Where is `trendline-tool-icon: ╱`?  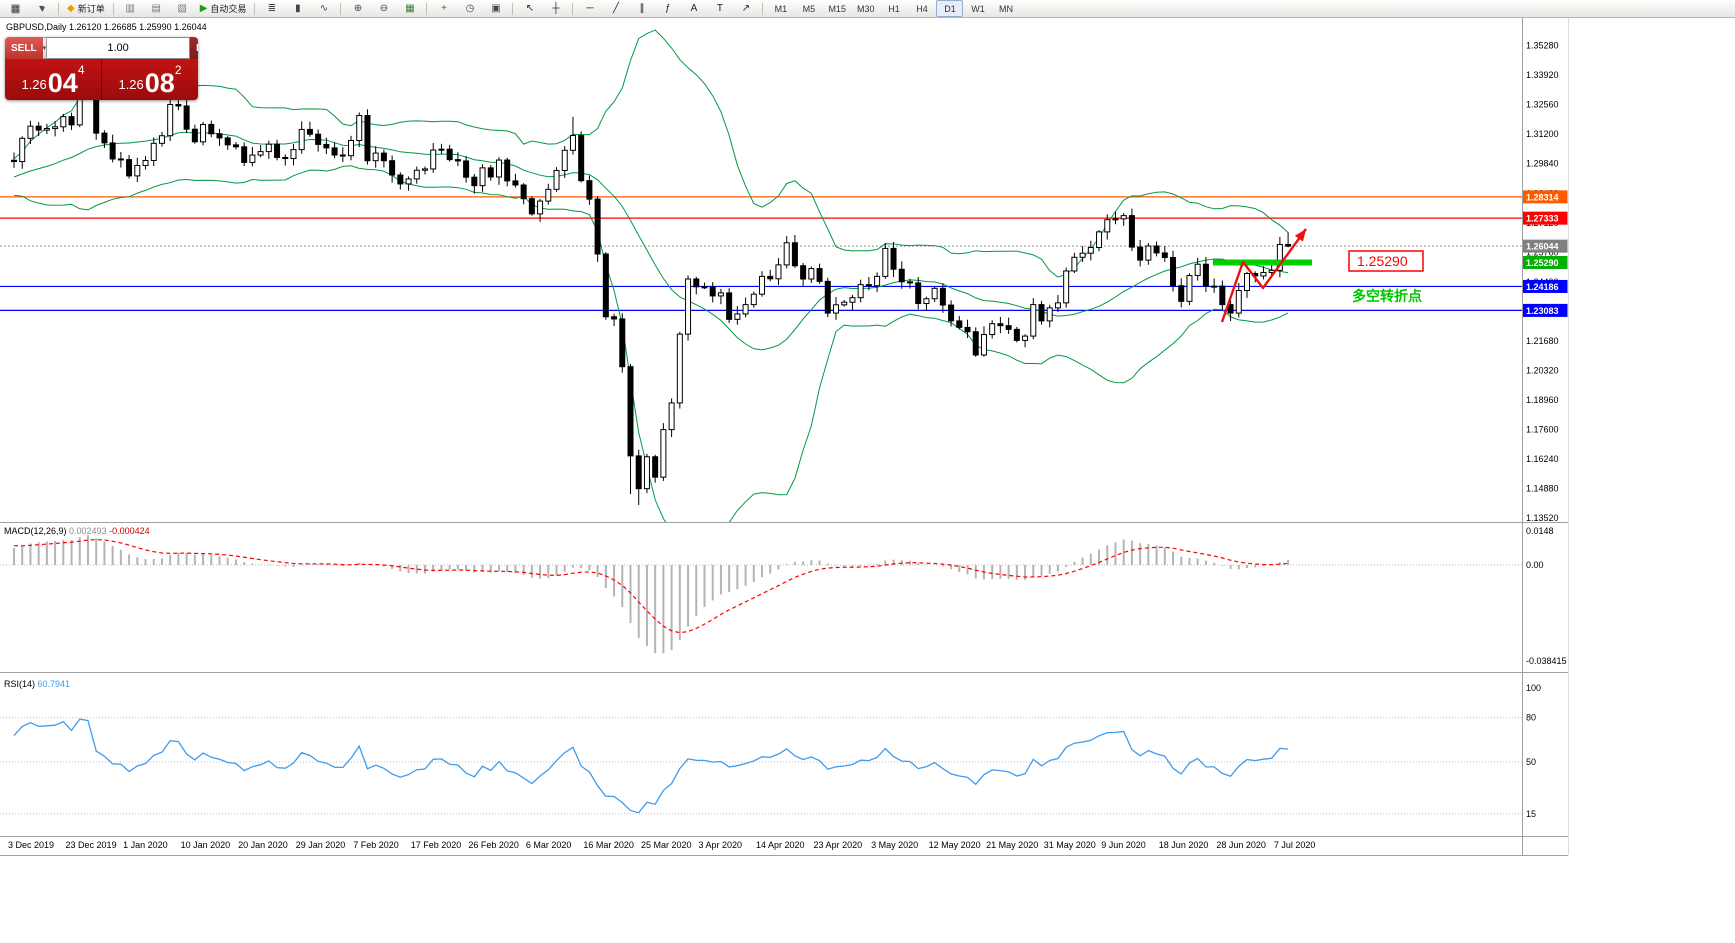
trendline-tool-icon: ╱ is located at coordinates (615, 8).